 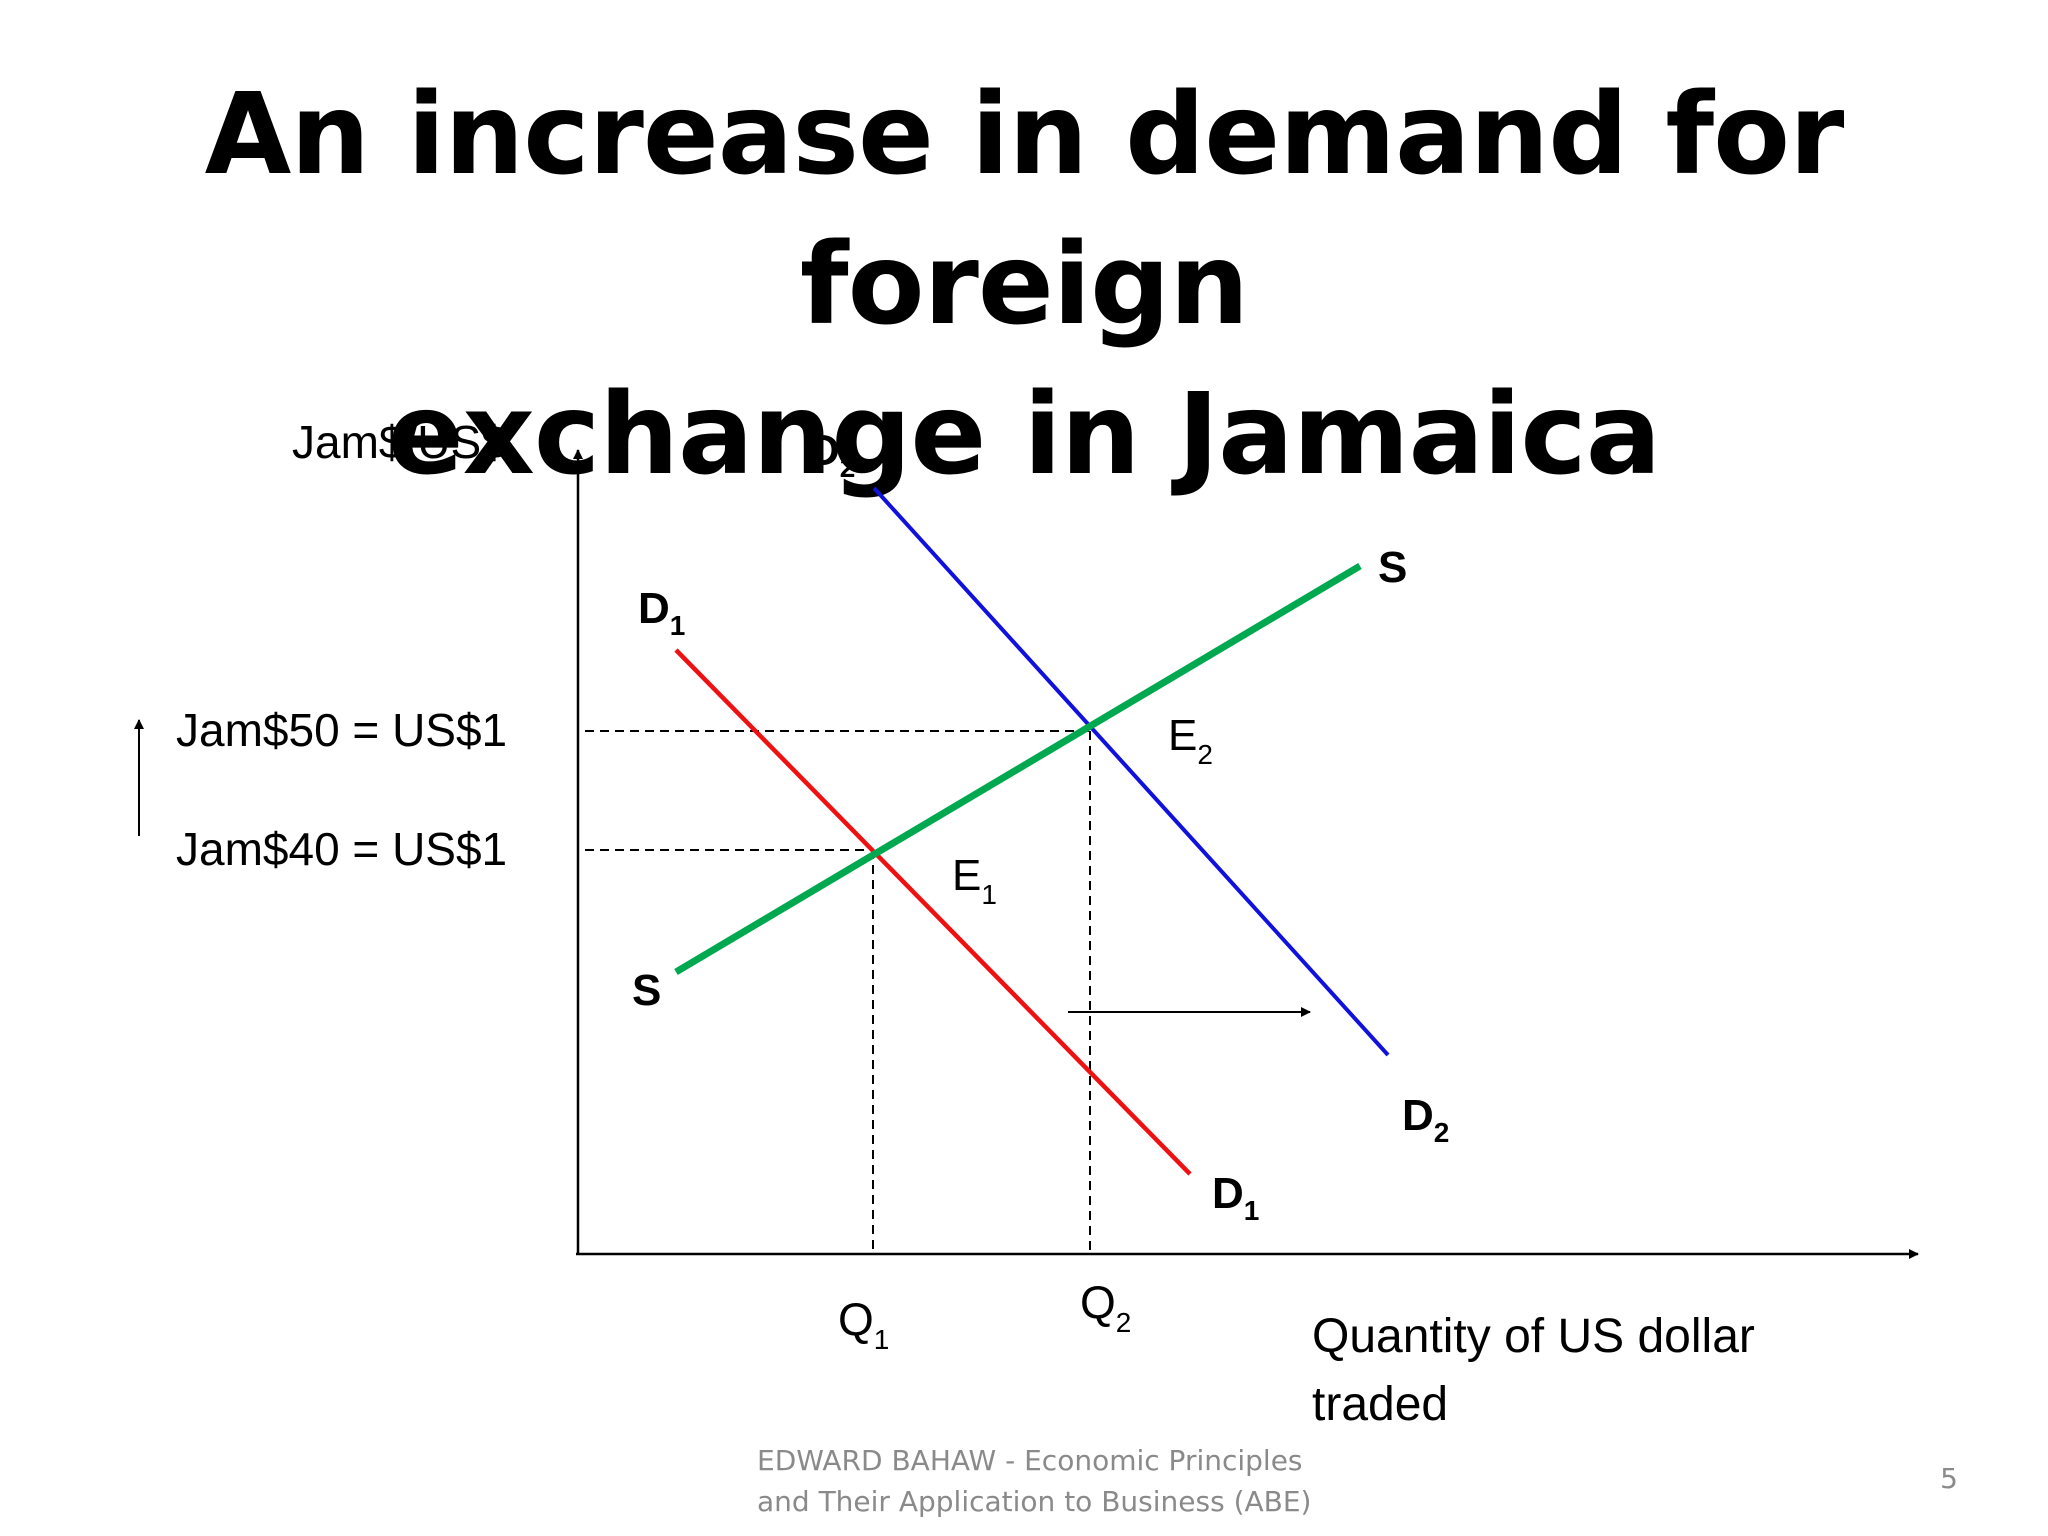 What do you see at coordinates (399, 442) in the screenshot?
I see `y-axis-label: Jam$/US$` at bounding box center [399, 442].